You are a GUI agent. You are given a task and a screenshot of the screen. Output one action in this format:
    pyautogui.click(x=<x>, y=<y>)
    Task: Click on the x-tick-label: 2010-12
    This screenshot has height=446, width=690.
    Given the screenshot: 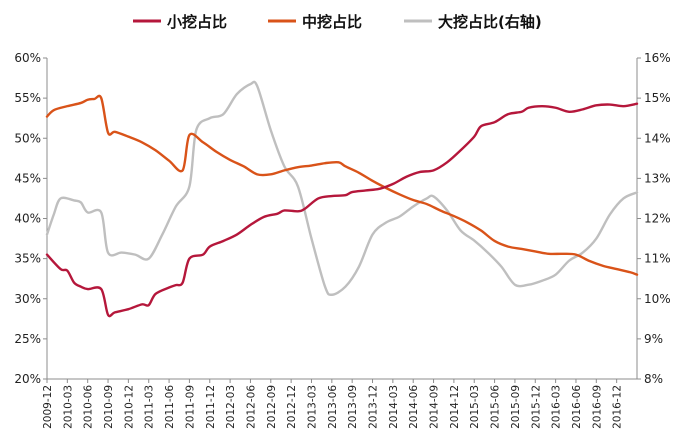 What is the action you would take?
    pyautogui.click(x=129, y=407)
    